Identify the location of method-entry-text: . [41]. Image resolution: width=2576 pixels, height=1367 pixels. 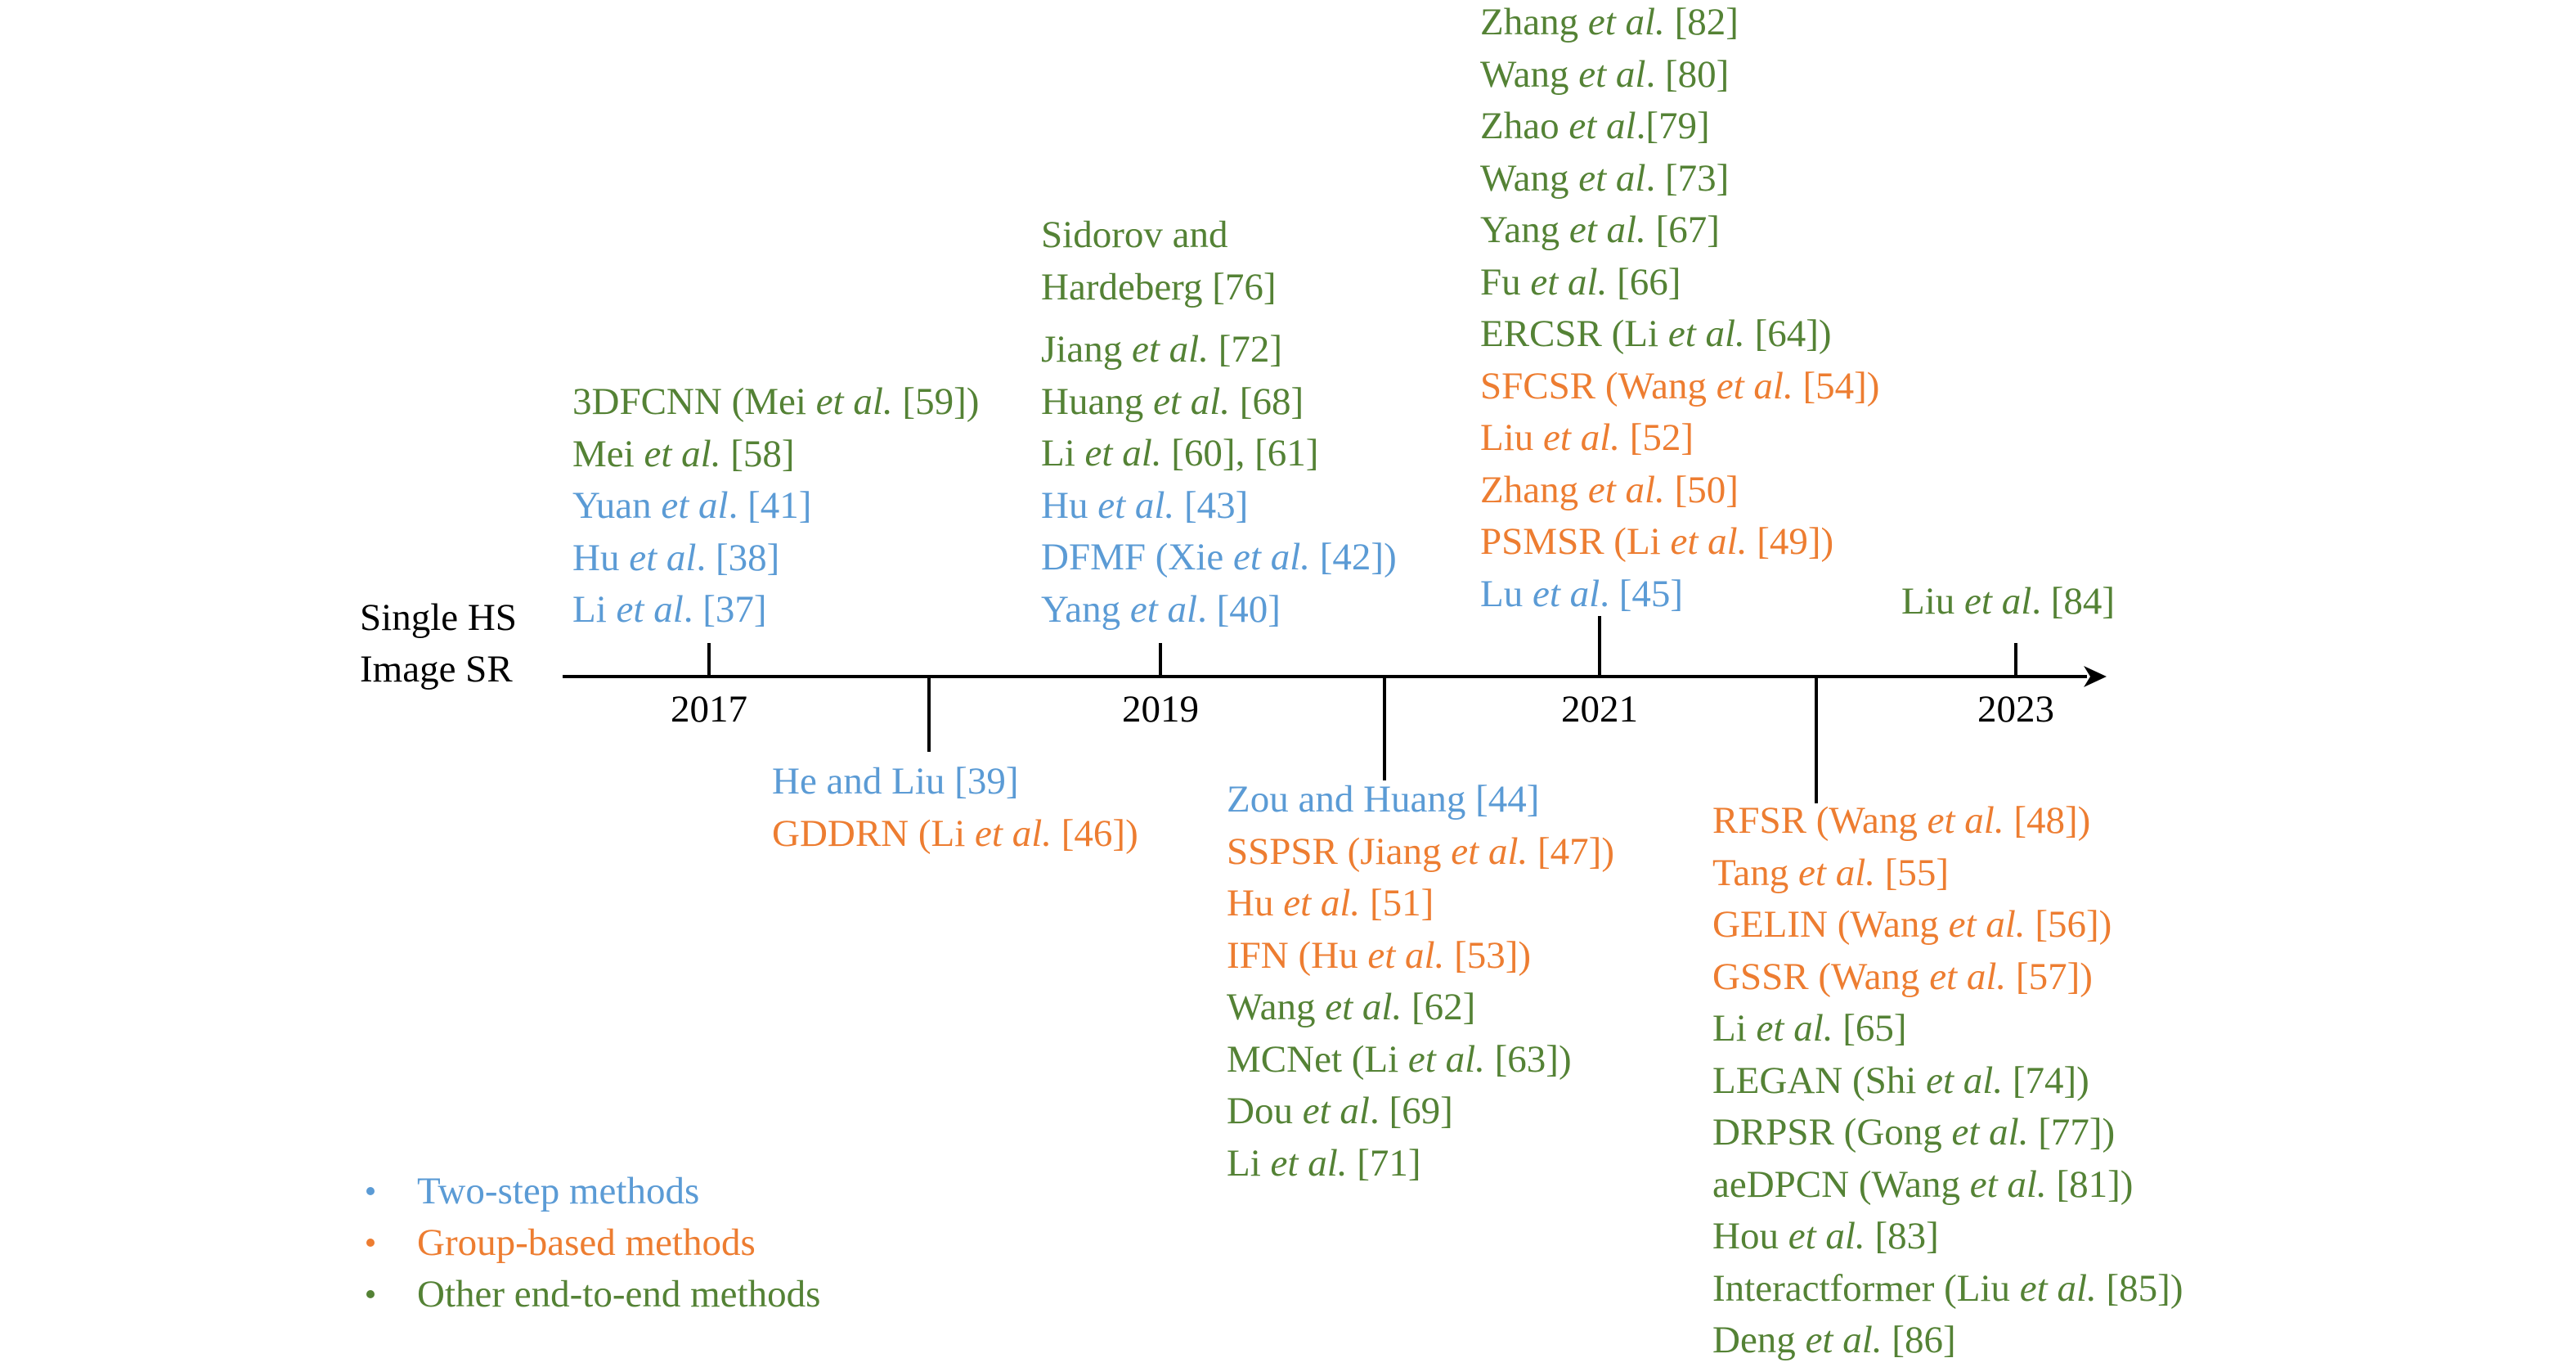
(770, 505).